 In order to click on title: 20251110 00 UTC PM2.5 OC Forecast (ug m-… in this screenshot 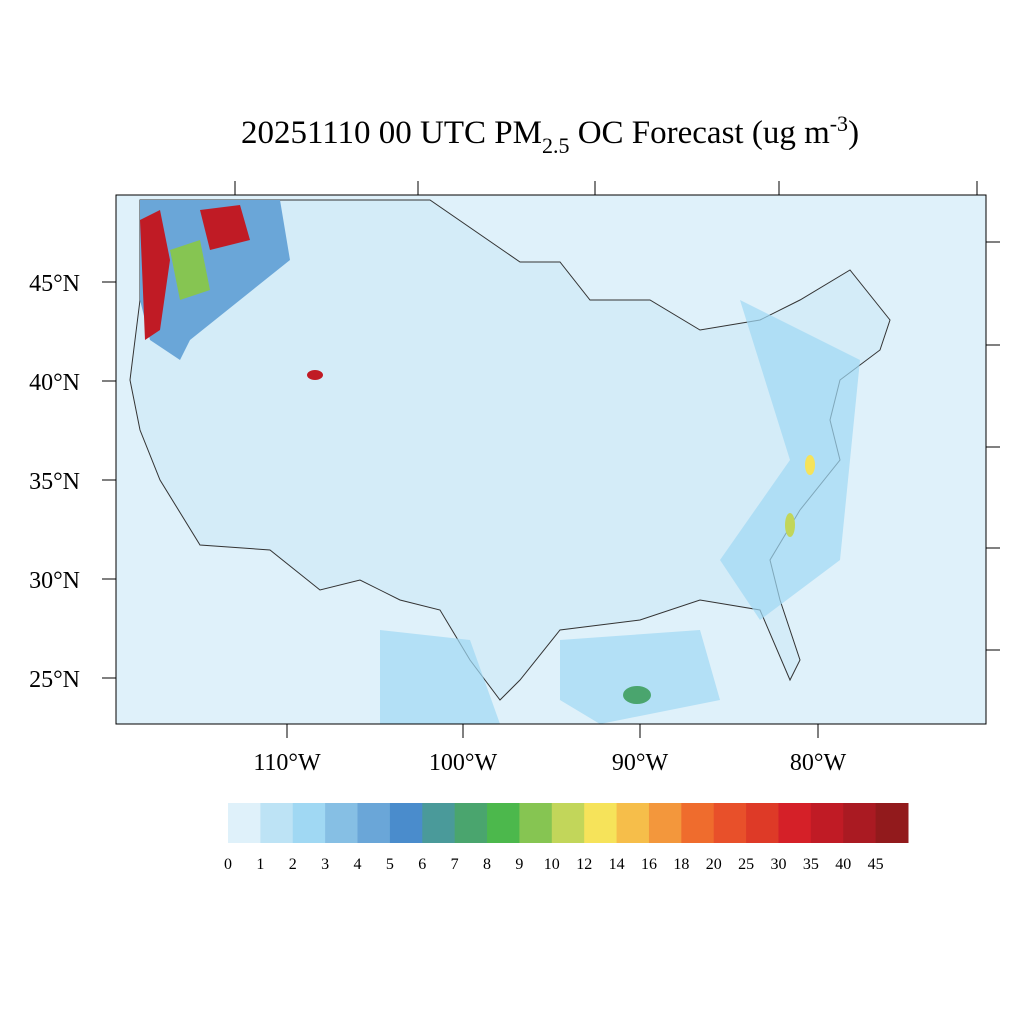, I will do `click(550, 134)`.